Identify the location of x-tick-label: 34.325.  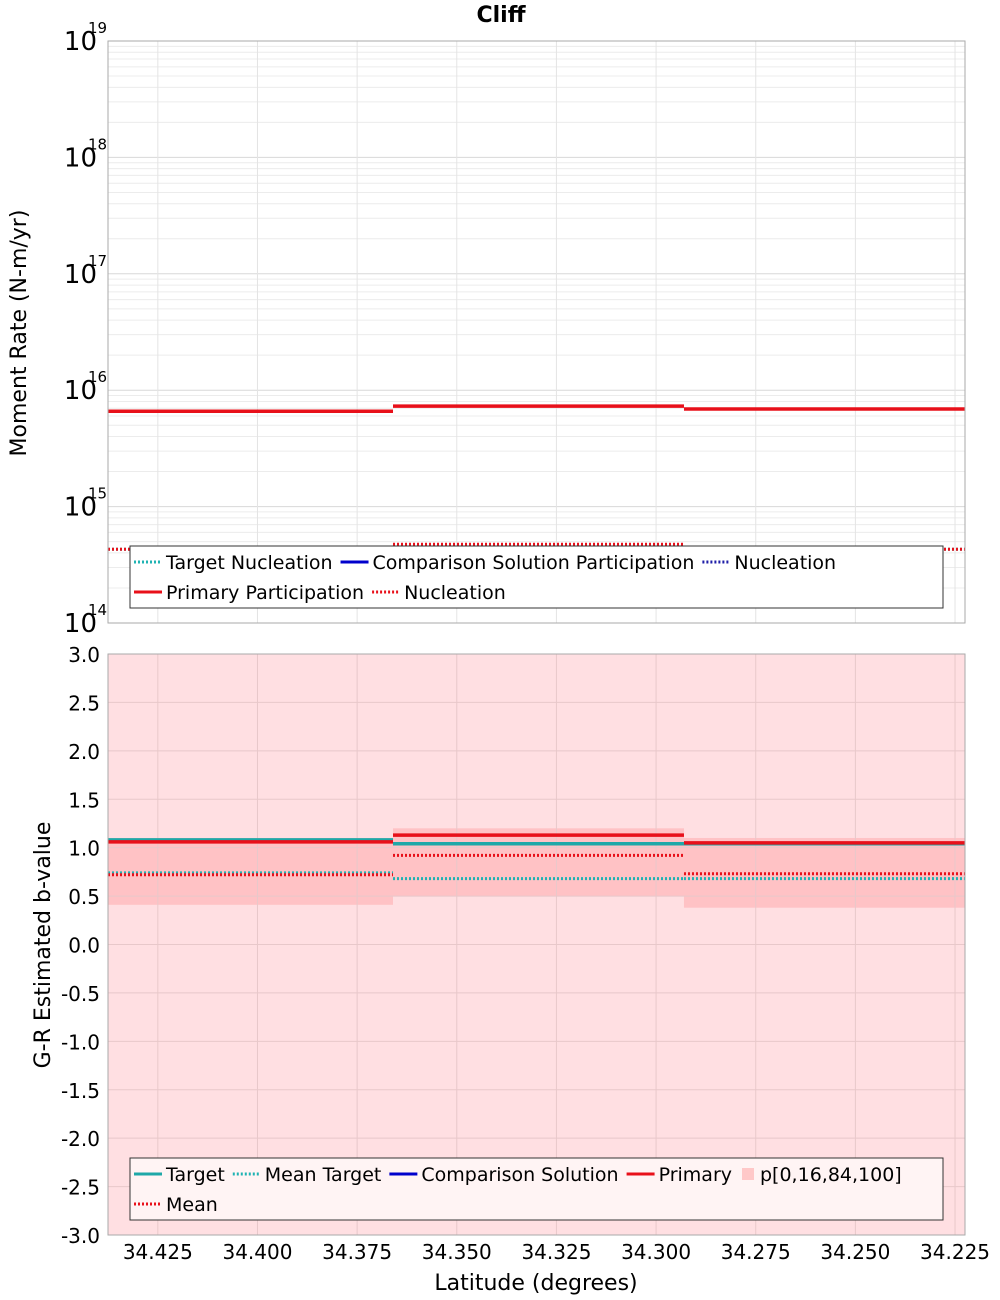
(556, 1252).